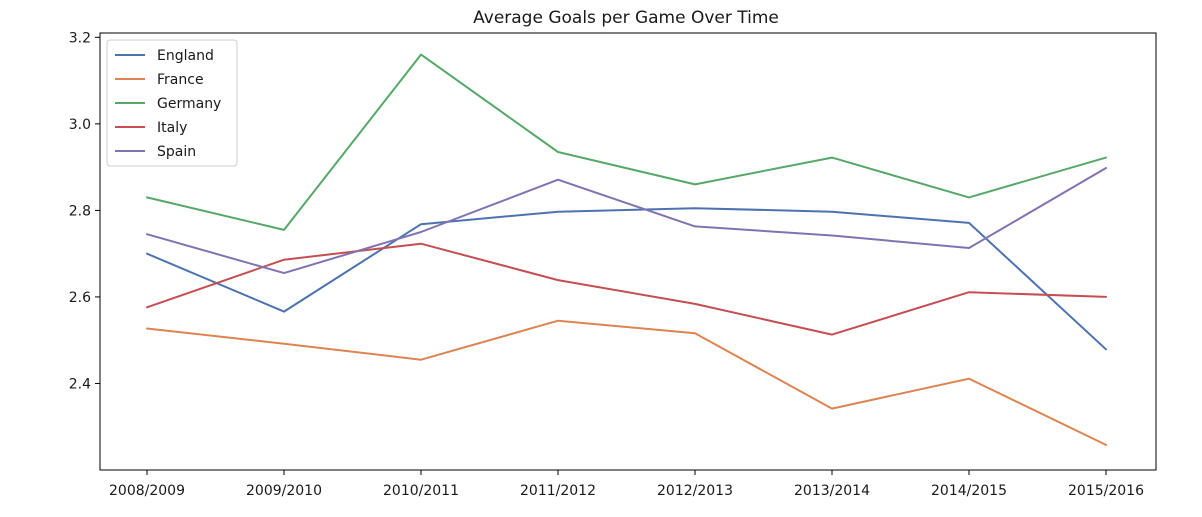 Image resolution: width=1202 pixels, height=517 pixels. What do you see at coordinates (626, 18) in the screenshot?
I see `chart-title: Average Goals per Game Over Time` at bounding box center [626, 18].